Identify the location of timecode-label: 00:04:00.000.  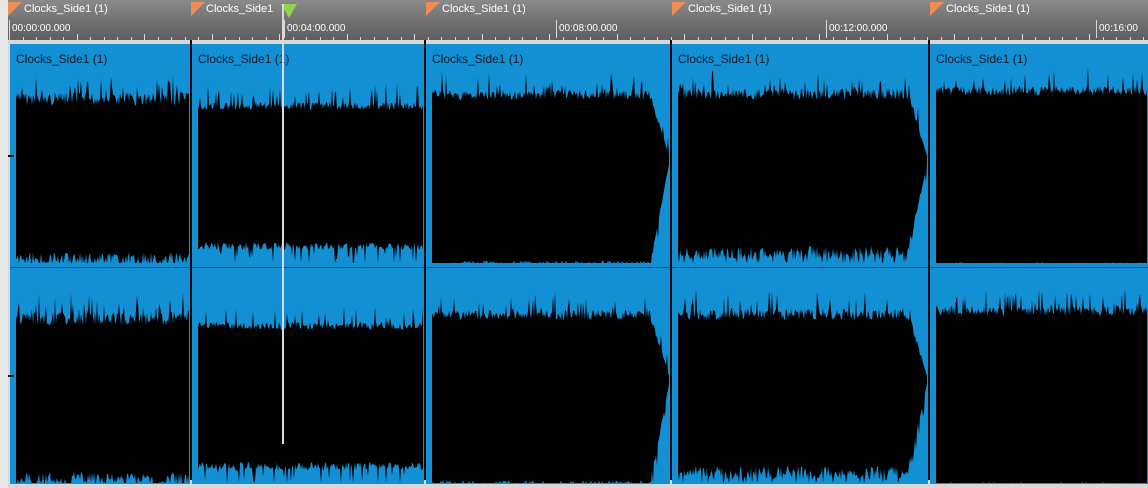
(316, 28).